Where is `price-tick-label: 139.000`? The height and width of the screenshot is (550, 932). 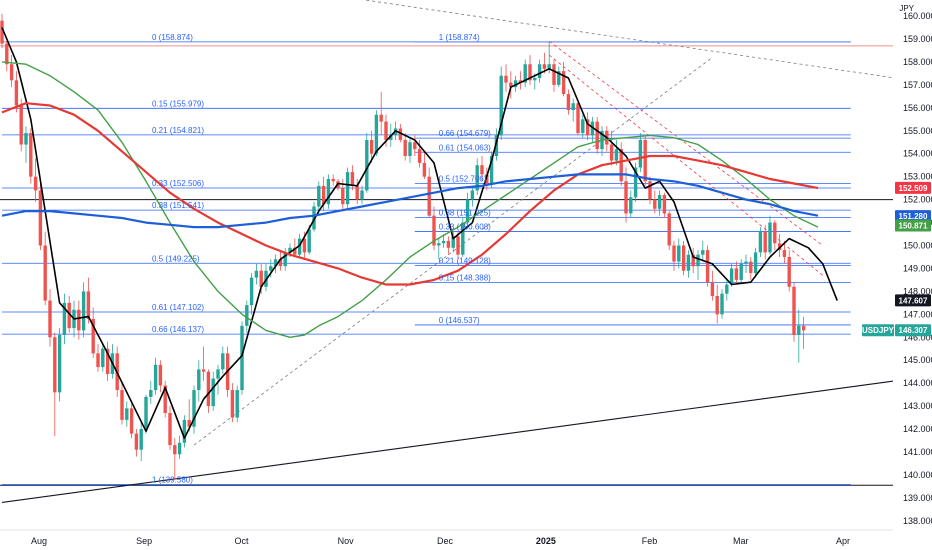
price-tick-label: 139.000 is located at coordinates (917, 498).